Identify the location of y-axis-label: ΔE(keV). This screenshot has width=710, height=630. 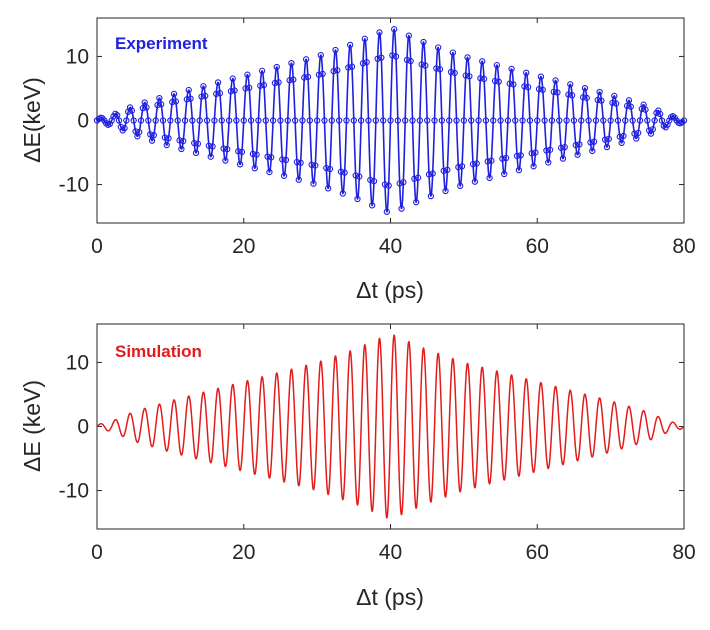
(32, 120).